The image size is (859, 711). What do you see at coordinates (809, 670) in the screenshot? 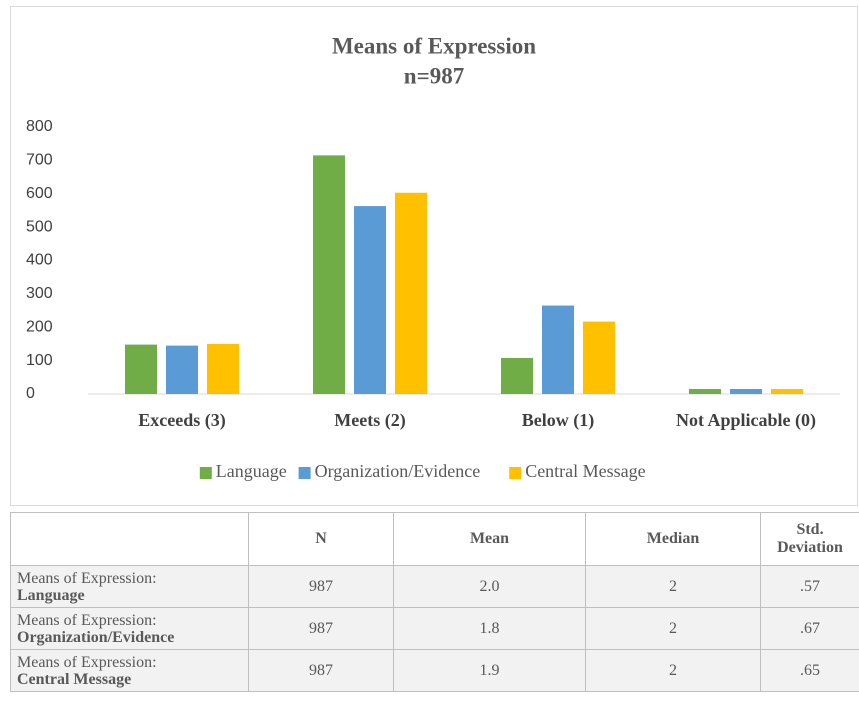
I see `table-cell: .65` at bounding box center [809, 670].